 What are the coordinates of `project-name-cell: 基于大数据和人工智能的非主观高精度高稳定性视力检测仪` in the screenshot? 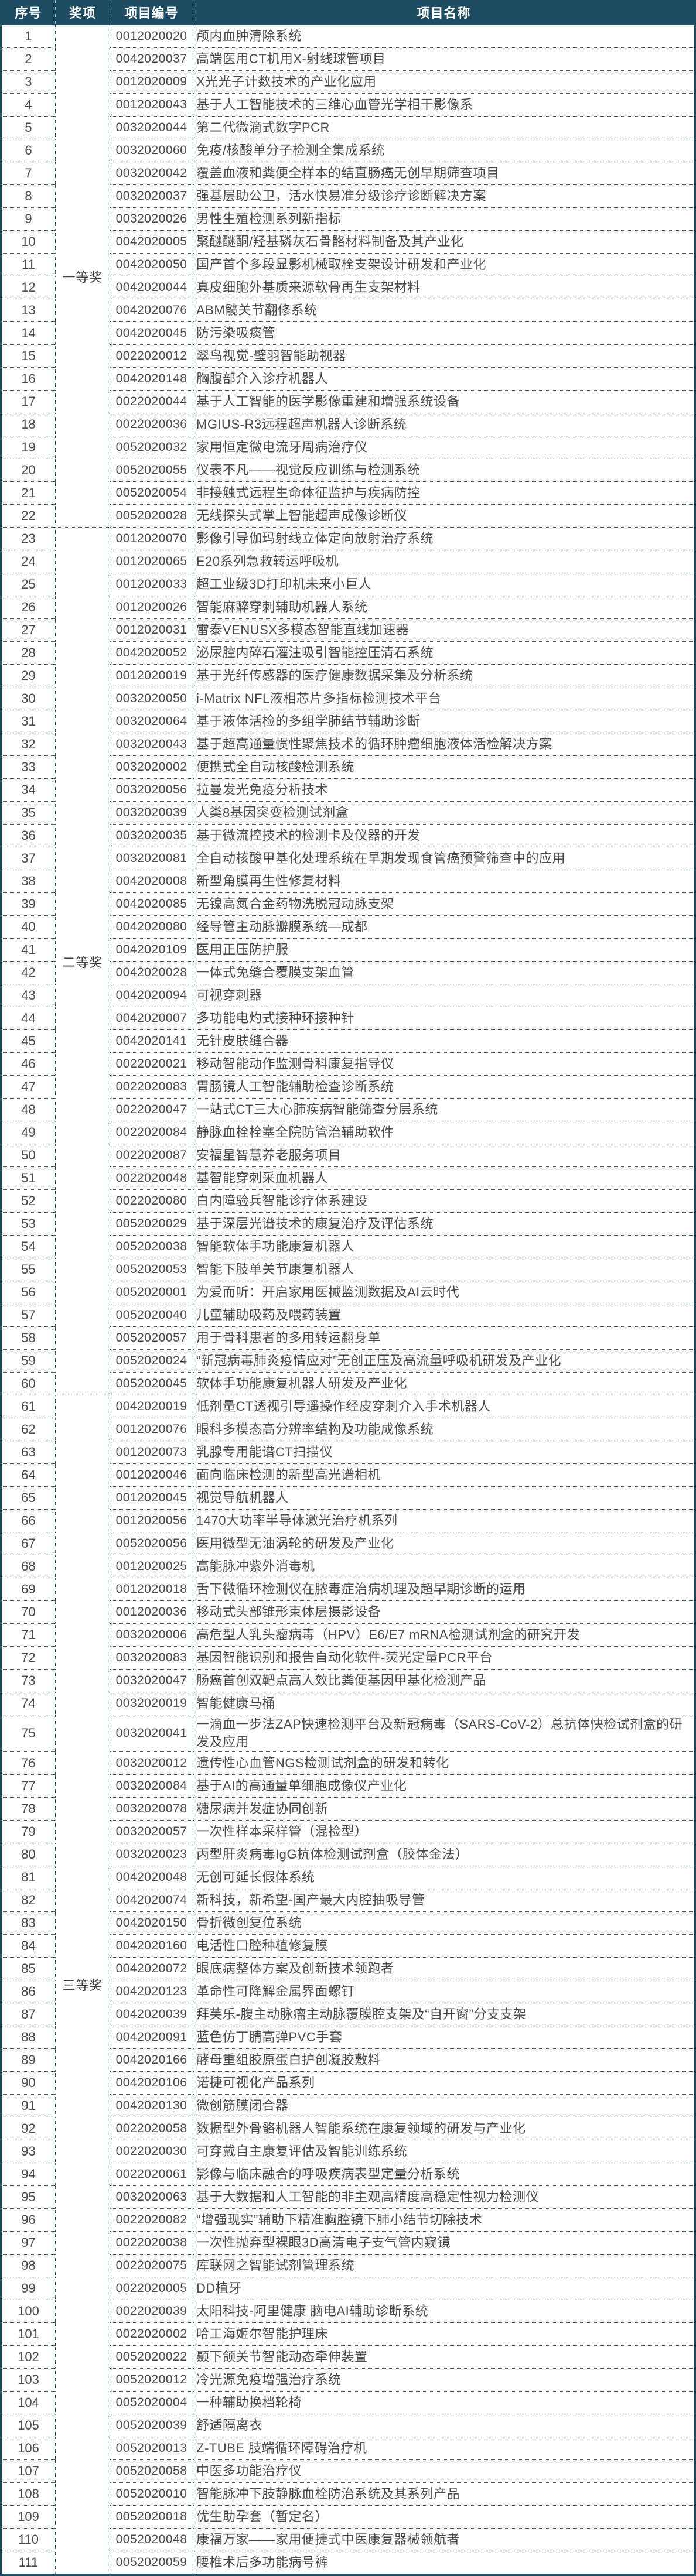 It's located at (444, 2197).